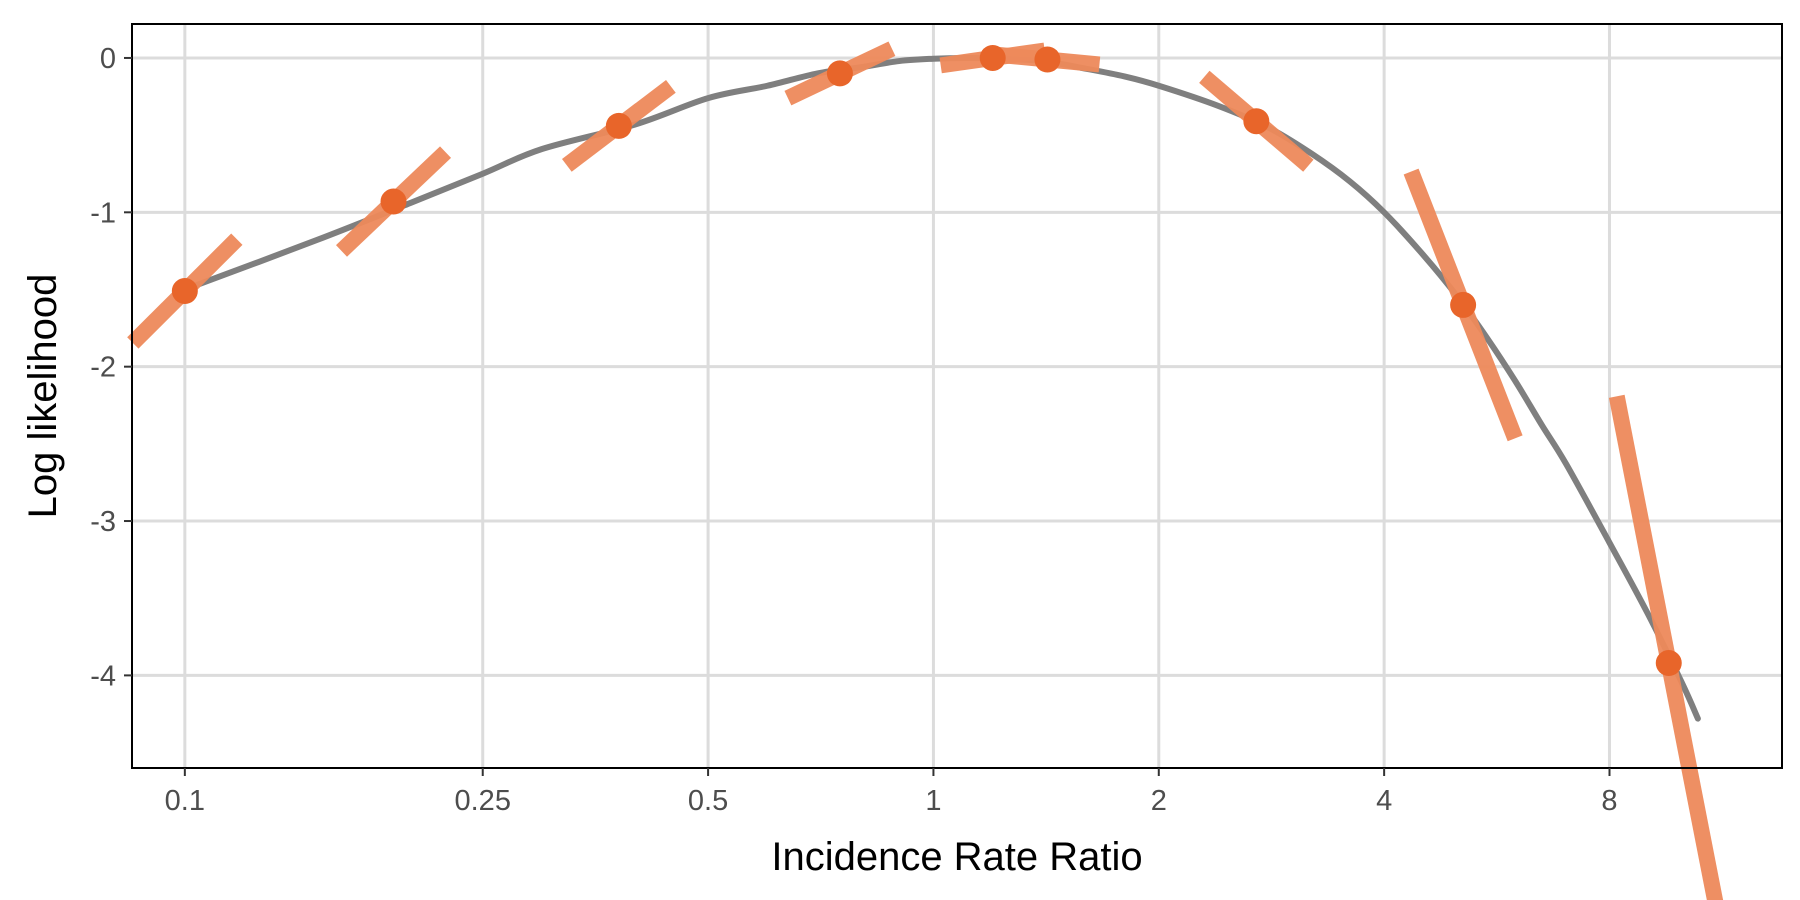 Image resolution: width=1800 pixels, height=900 pixels. I want to click on x-tick-label: 4, so click(1384, 801).